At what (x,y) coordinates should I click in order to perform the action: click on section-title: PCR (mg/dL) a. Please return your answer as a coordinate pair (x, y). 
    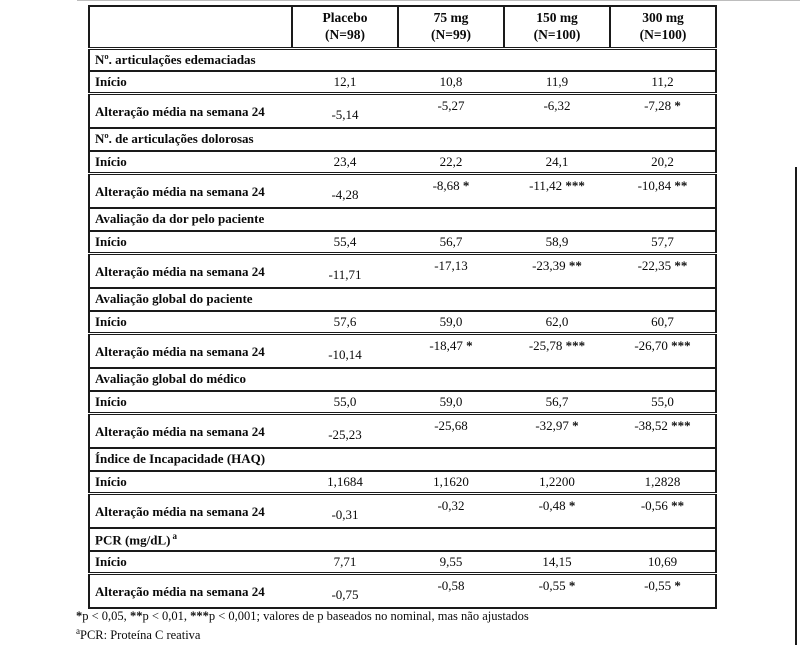
    Looking at the image, I should click on (402, 539).